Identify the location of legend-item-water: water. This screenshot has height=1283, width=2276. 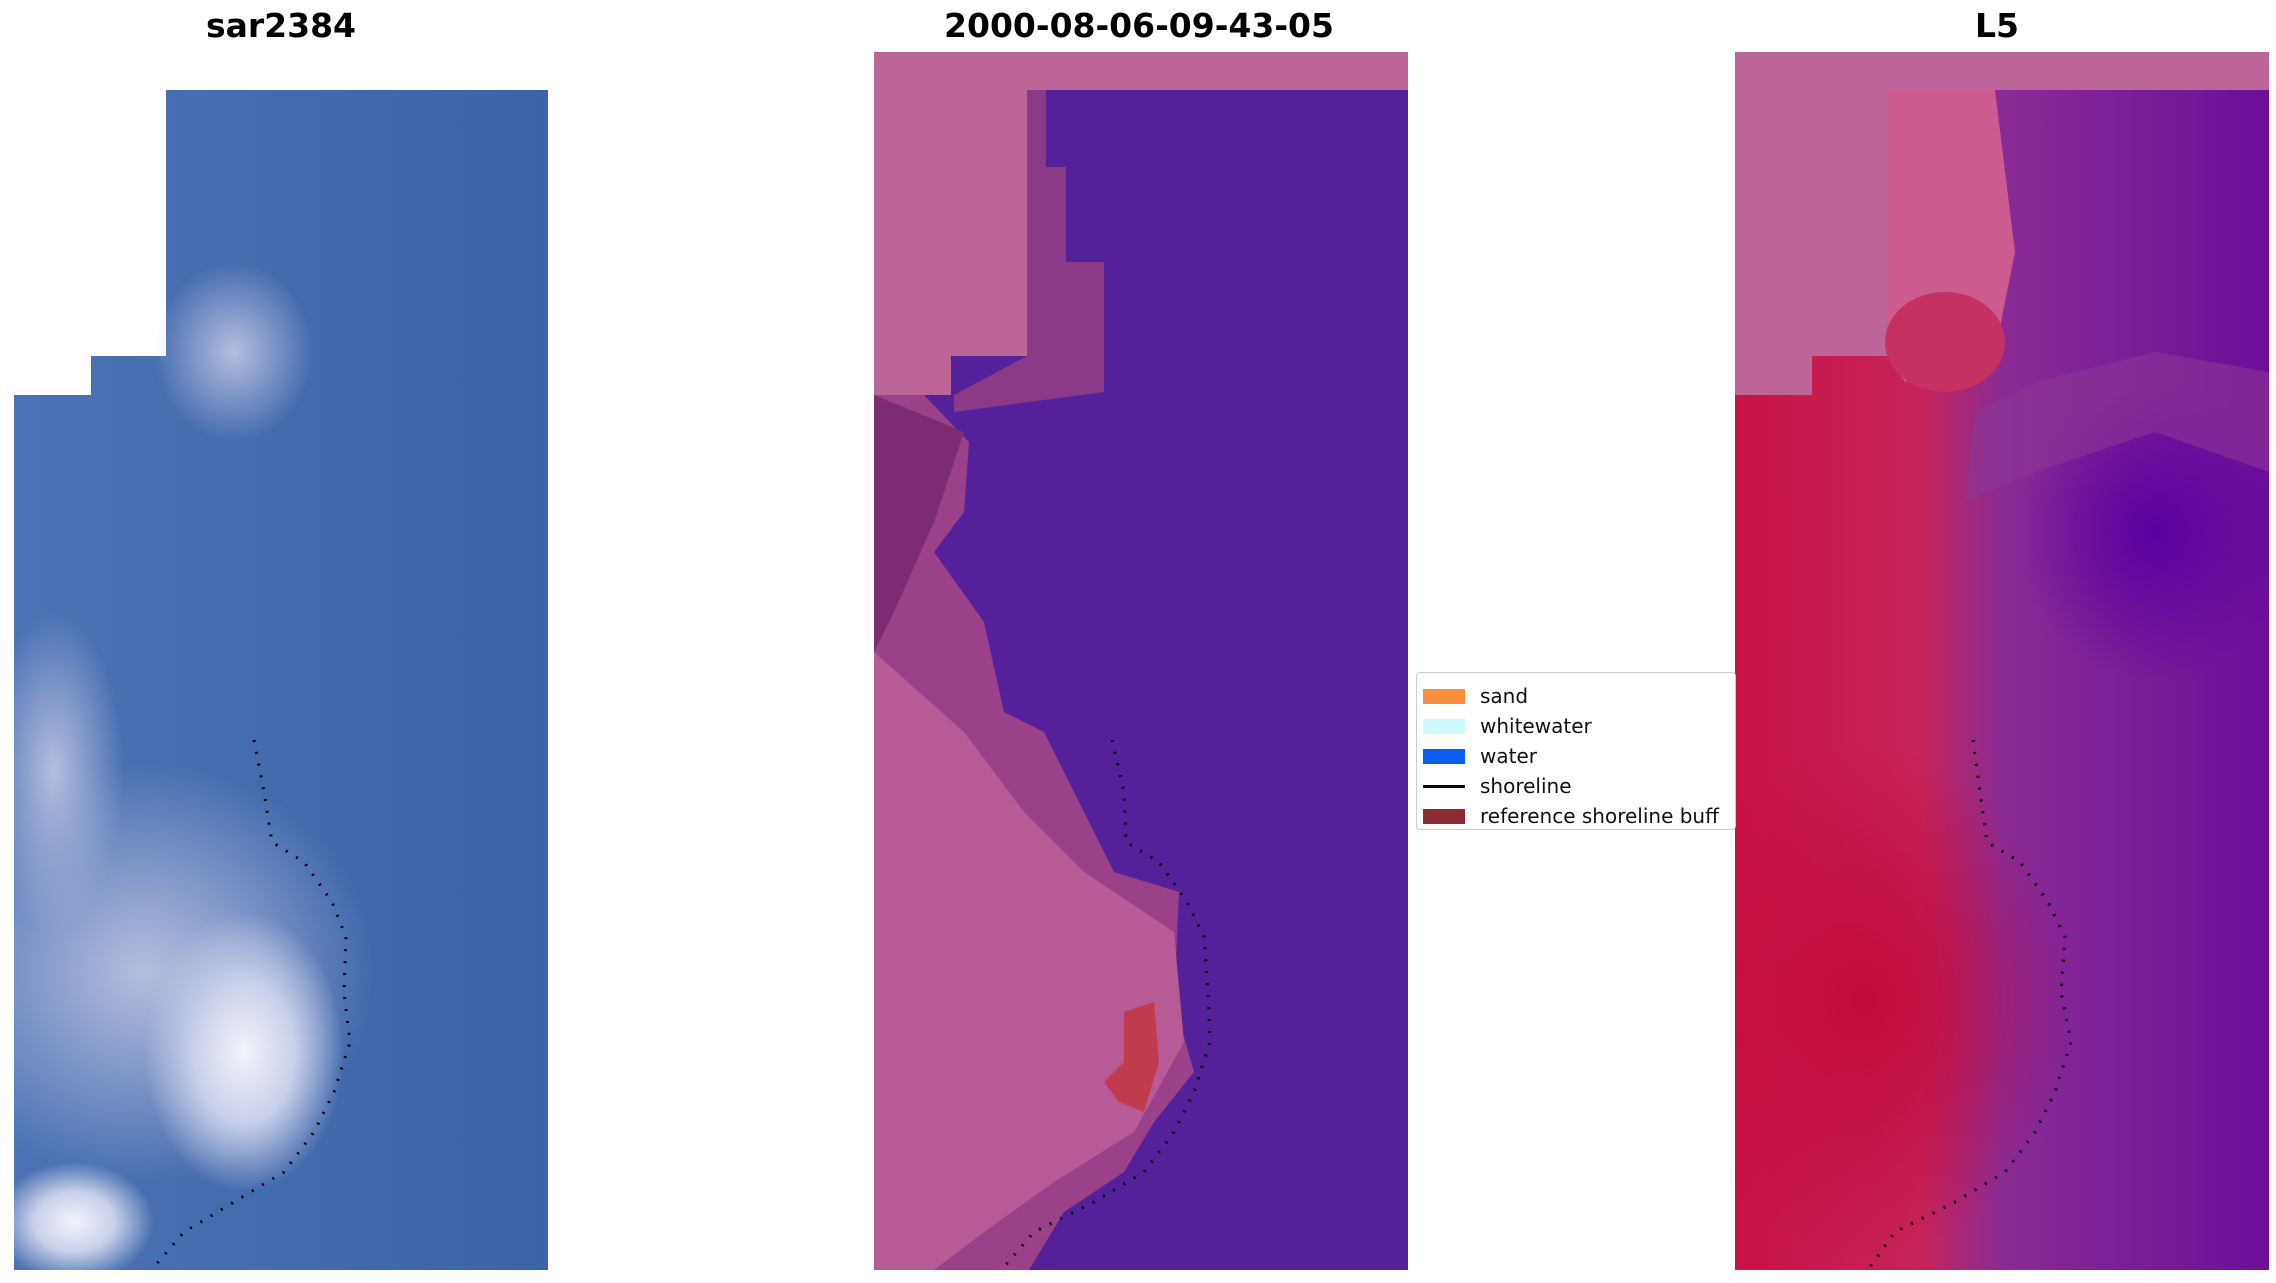
(1480, 756).